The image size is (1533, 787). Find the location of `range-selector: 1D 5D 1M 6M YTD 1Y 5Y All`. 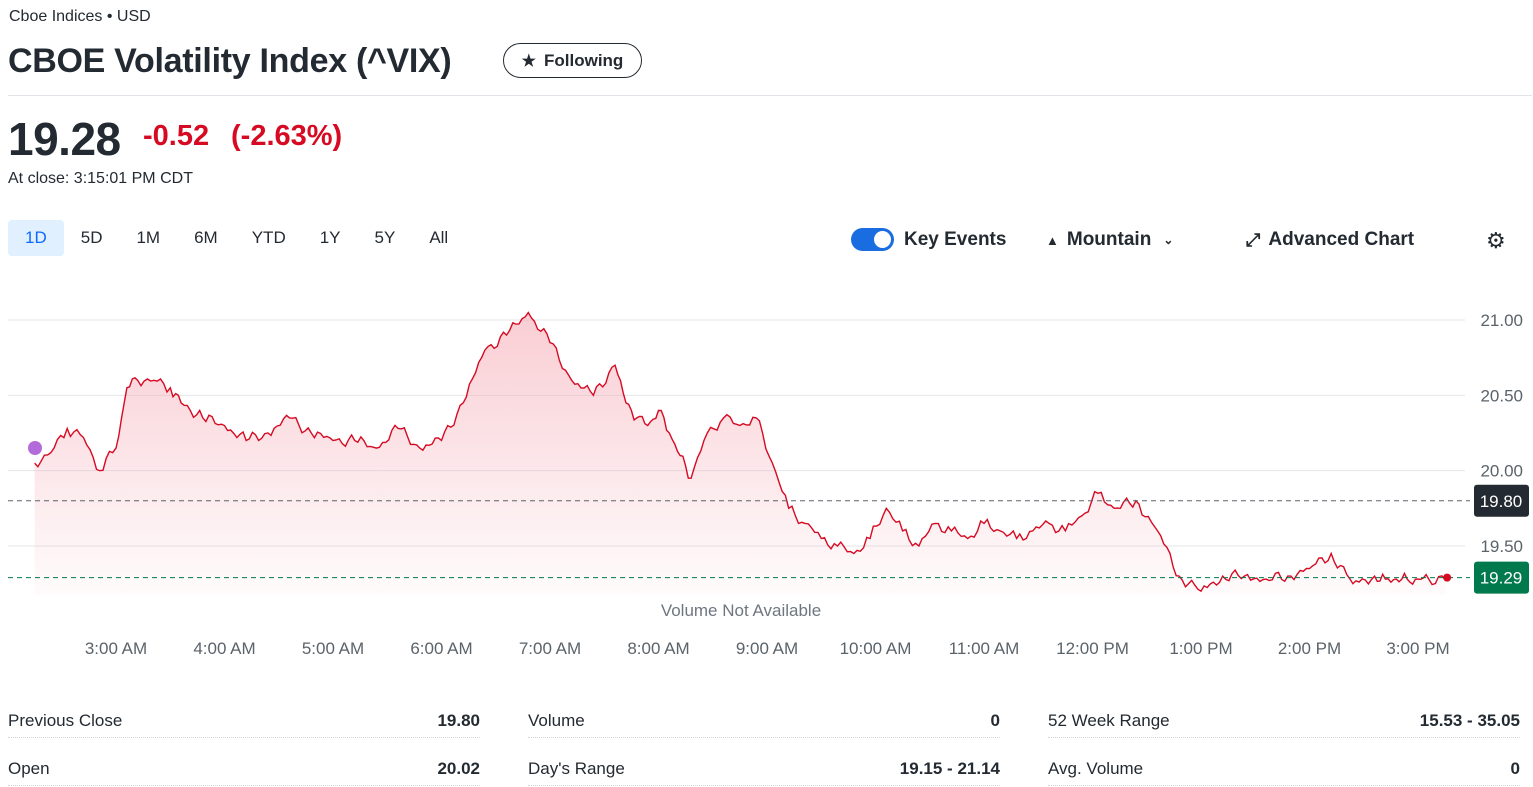

range-selector: 1D 5D 1M 6M YTD 1Y 5Y All is located at coordinates (236, 238).